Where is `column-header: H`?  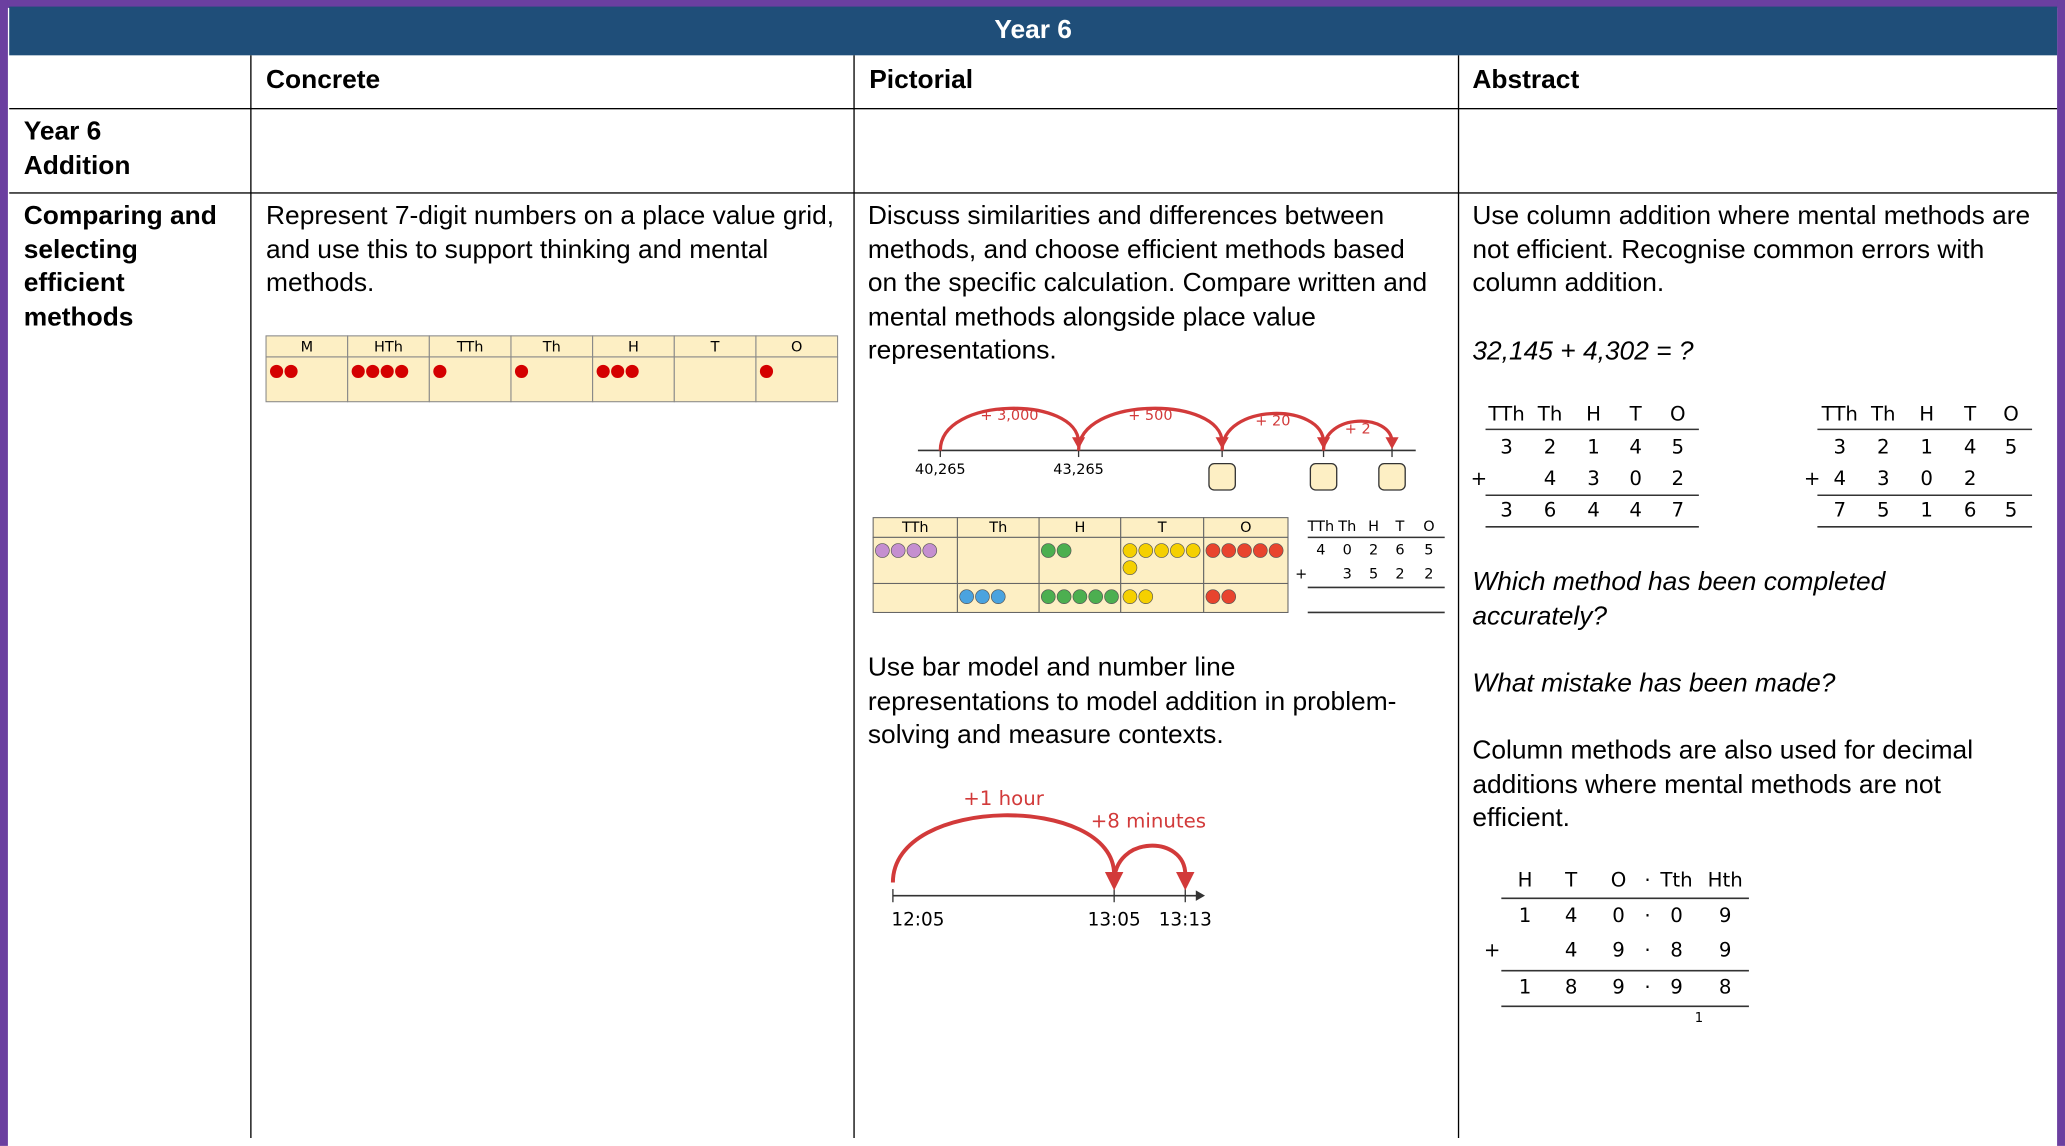
column-header: H is located at coordinates (1593, 413).